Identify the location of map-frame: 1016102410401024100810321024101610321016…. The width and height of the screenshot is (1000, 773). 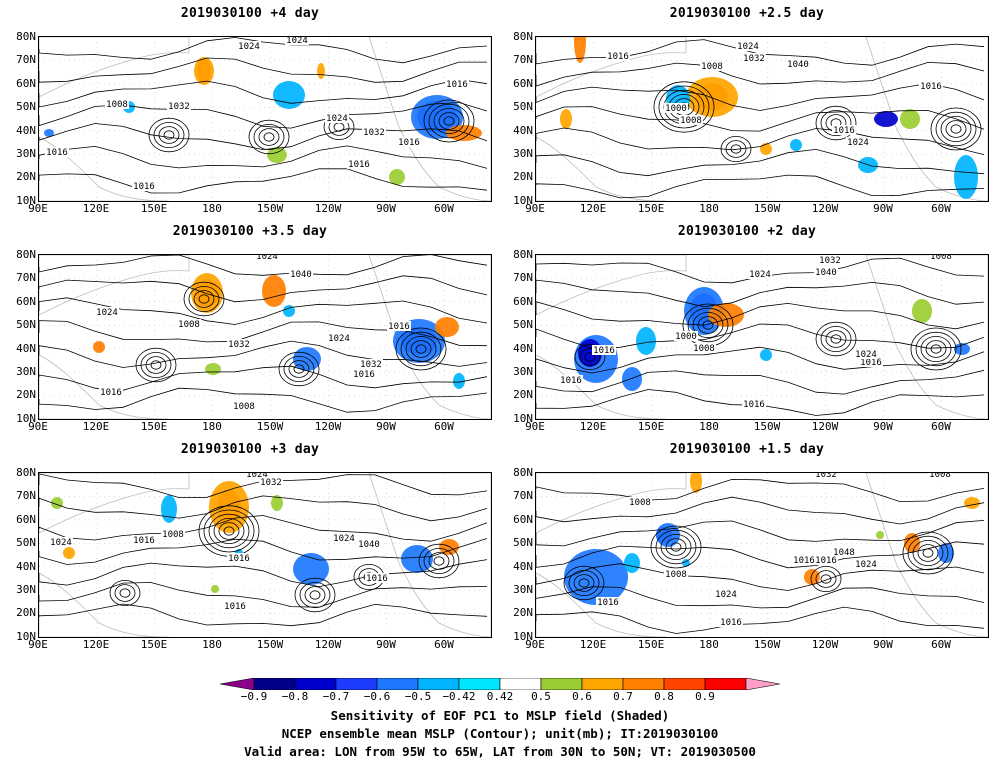
(265, 337).